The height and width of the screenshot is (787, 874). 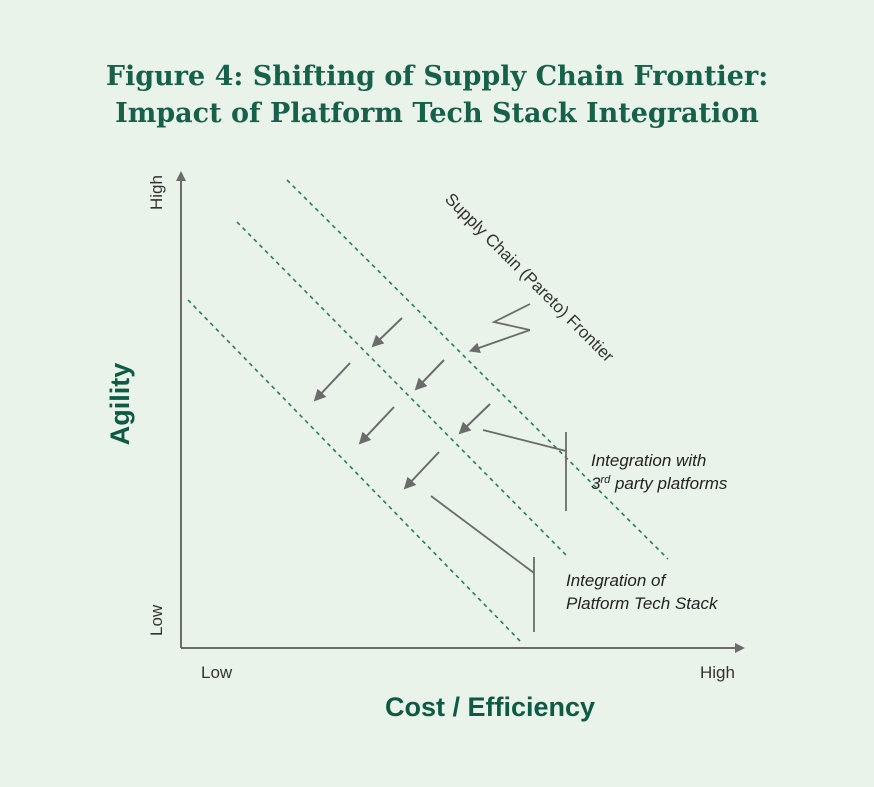 I want to click on y-high-label: High, so click(x=156, y=192).